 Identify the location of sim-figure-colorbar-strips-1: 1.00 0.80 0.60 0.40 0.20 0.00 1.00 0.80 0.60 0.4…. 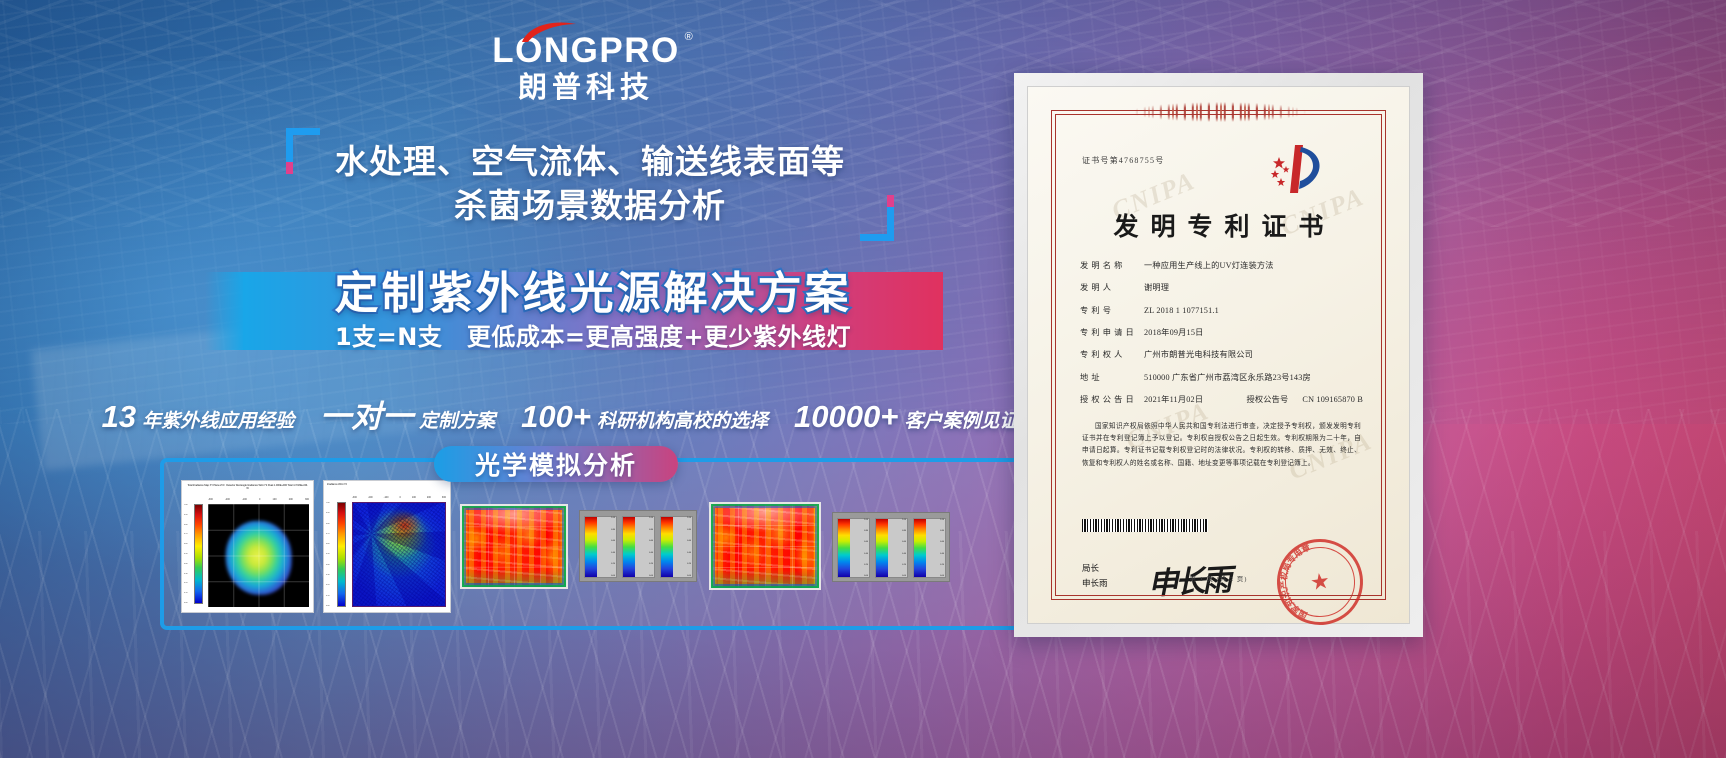
(638, 546).